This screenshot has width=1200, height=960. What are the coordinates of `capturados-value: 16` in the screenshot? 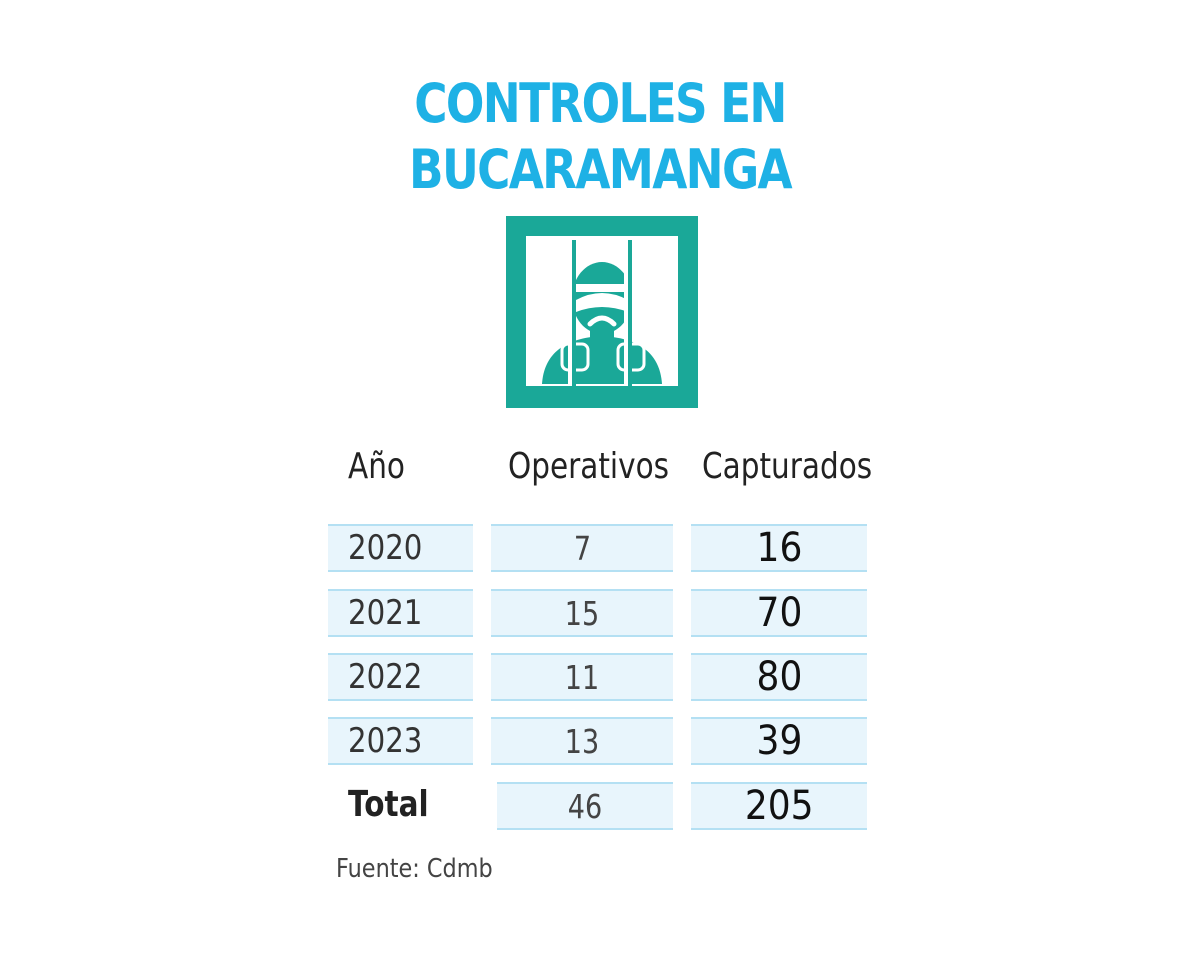 It's located at (779, 548).